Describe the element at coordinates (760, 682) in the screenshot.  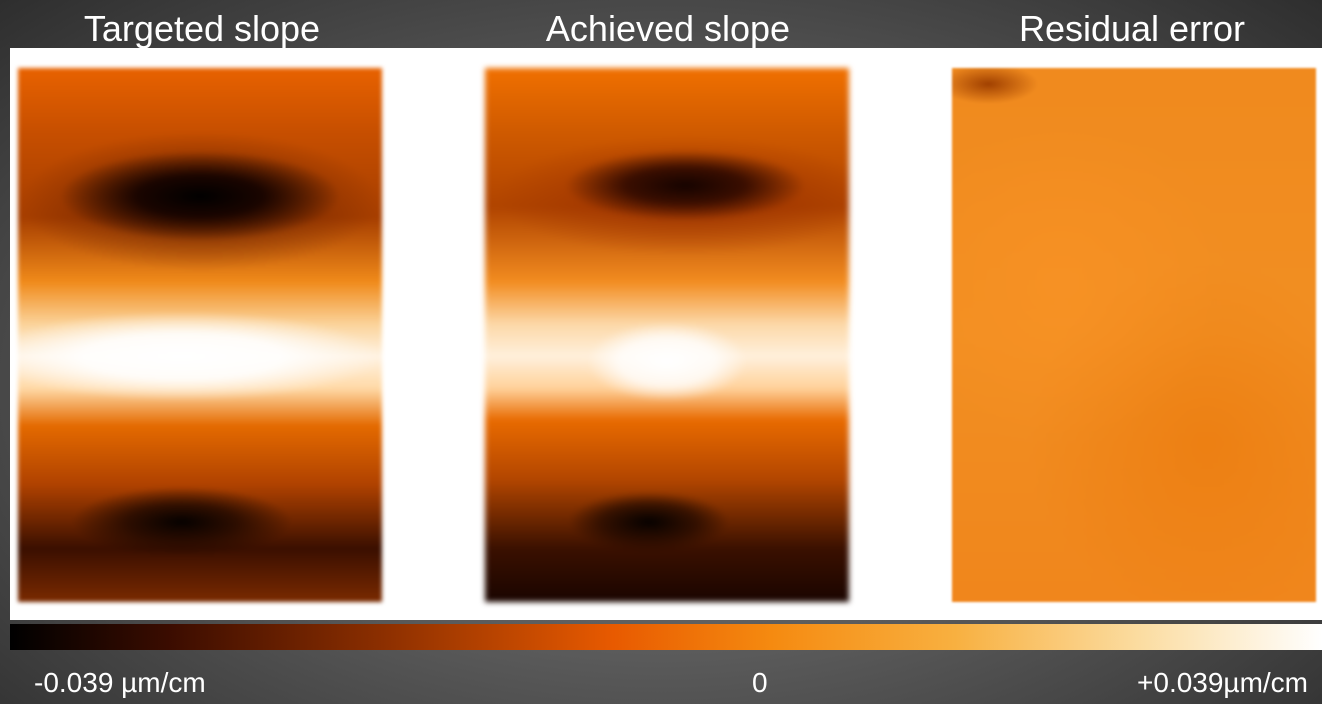
I see `colorbar-label: 0` at that location.